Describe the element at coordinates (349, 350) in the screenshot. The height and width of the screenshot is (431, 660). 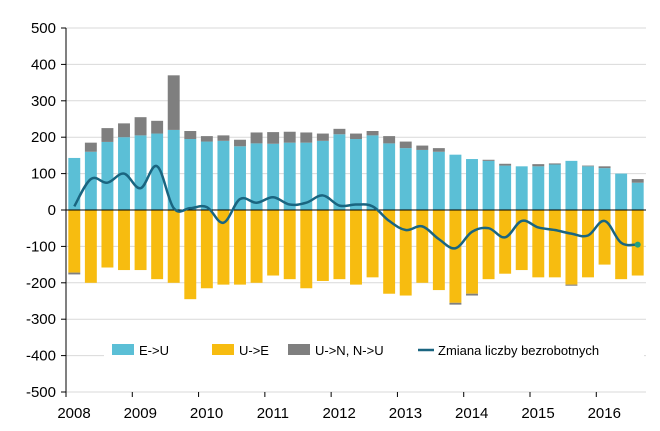
I see `legend-label: U->N, N->U` at that location.